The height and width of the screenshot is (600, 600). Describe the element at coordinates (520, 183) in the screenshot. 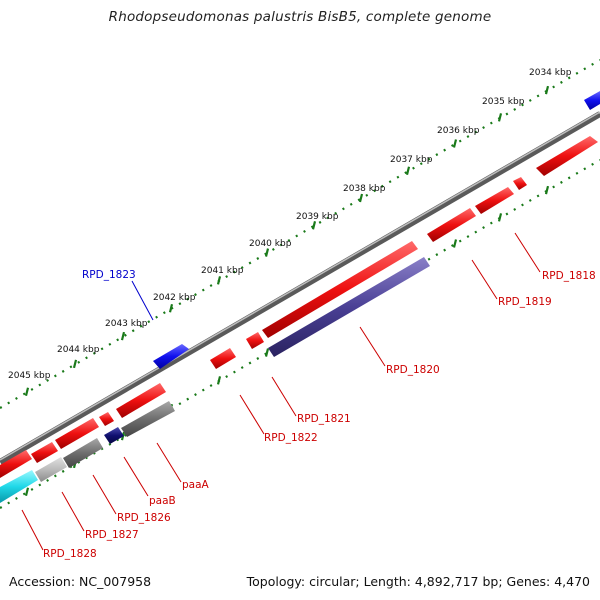

I see `gene-small-feature` at that location.